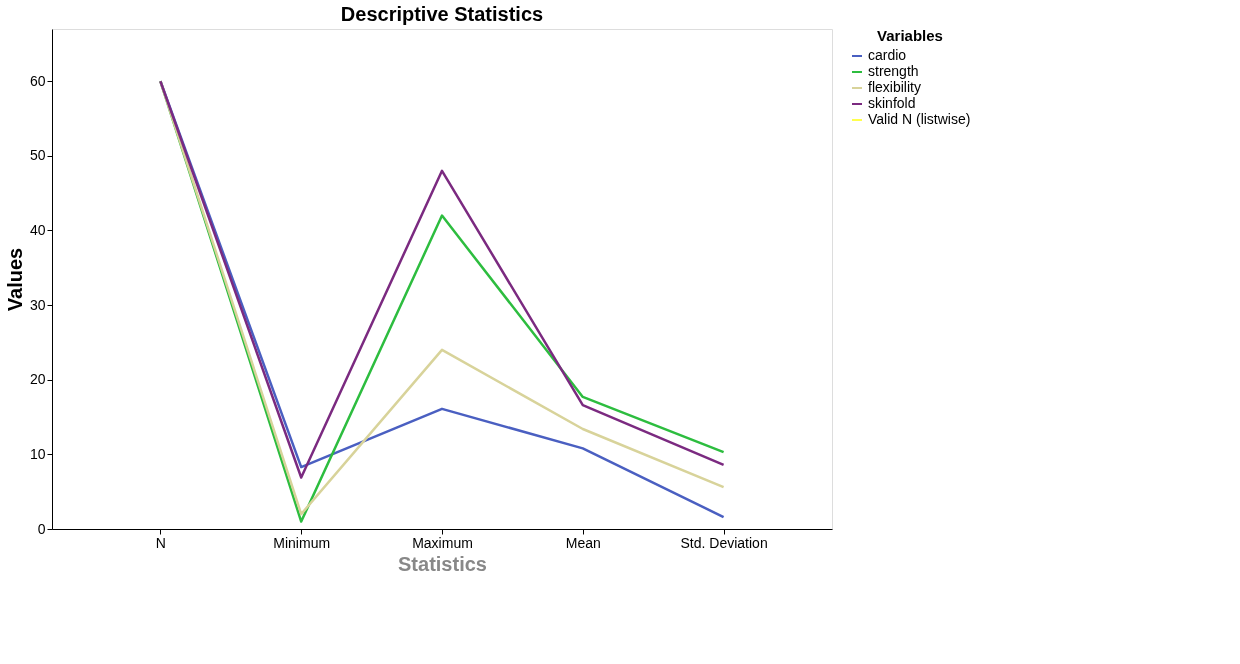  What do you see at coordinates (910, 35) in the screenshot?
I see `legend-title: Variables` at bounding box center [910, 35].